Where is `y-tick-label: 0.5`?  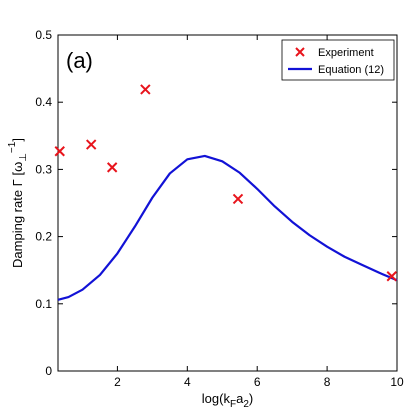
y-tick-label: 0.5 is located at coordinates (43, 35).